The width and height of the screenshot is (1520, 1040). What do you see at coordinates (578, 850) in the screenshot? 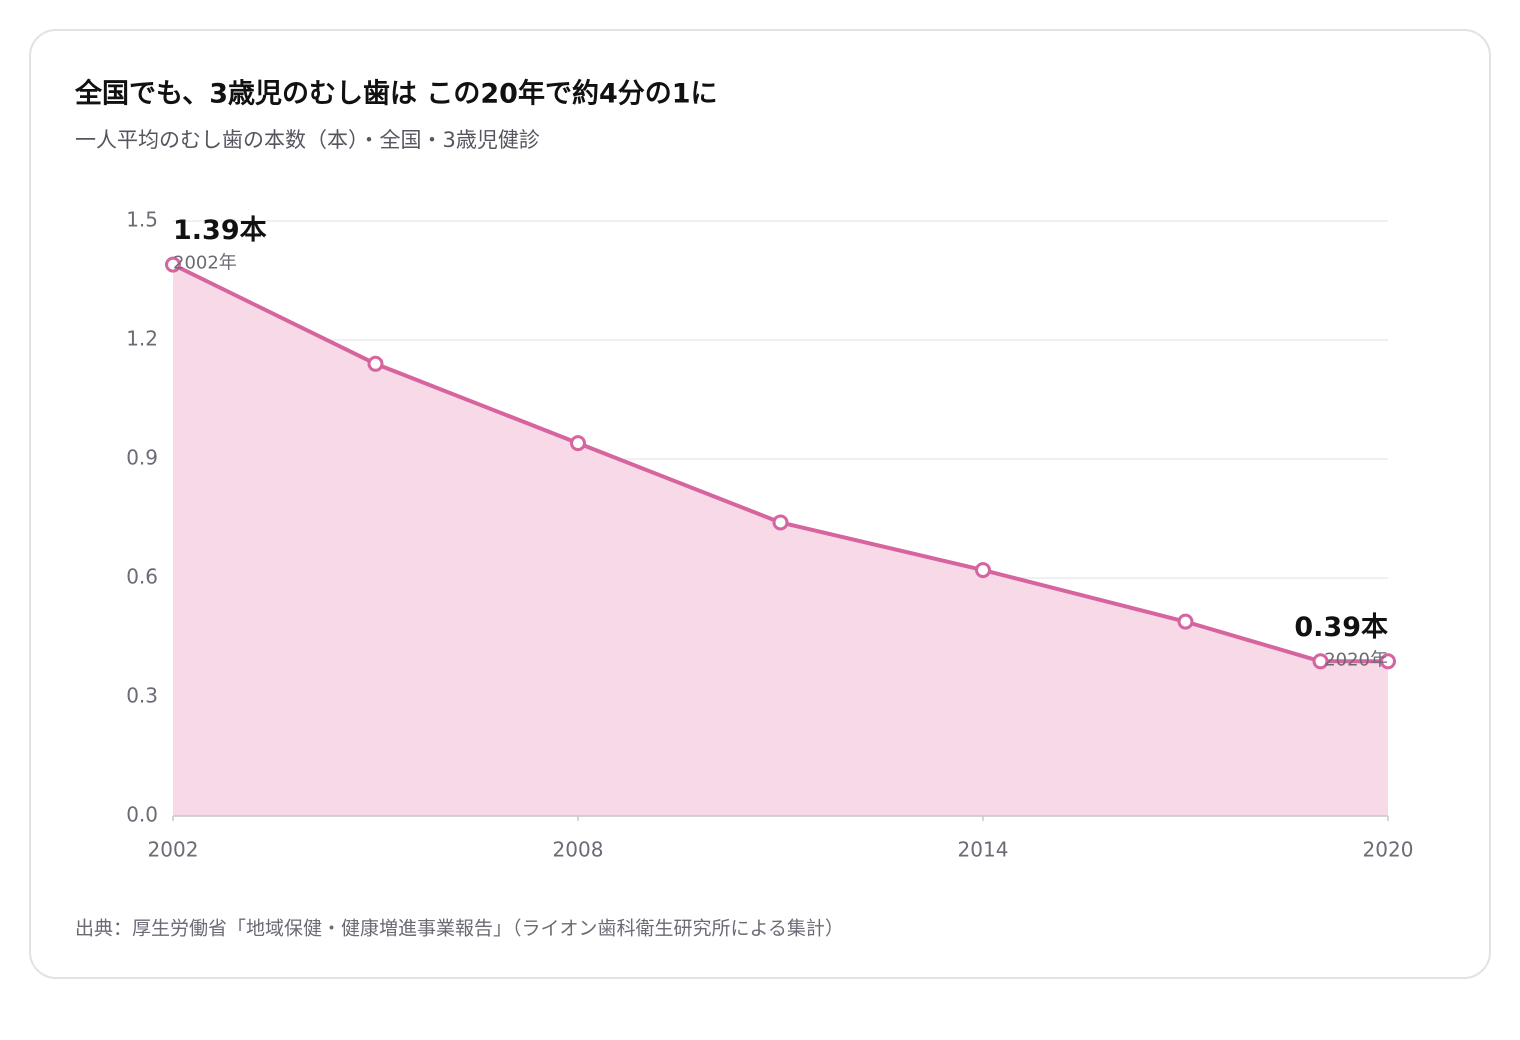
I see `x-tick-label: 2008` at bounding box center [578, 850].